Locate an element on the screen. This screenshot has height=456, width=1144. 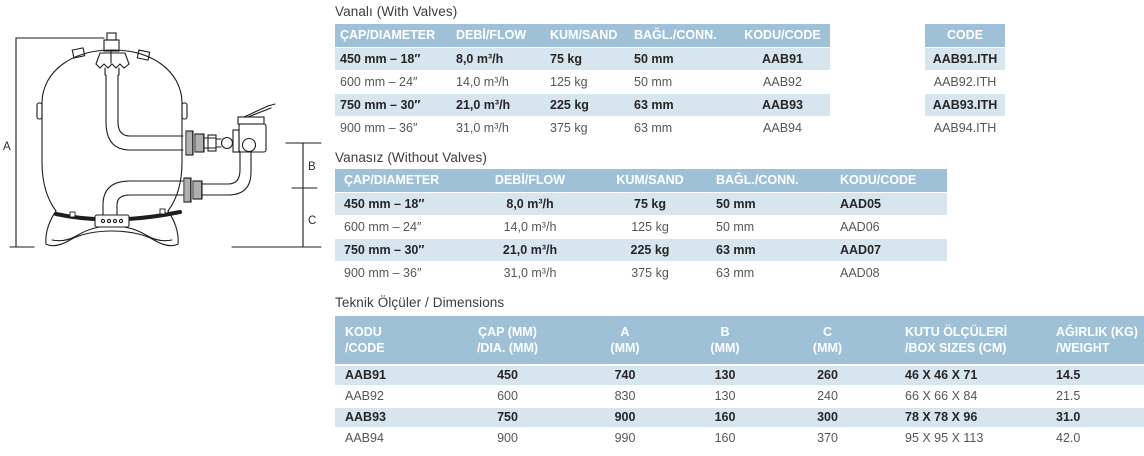
column-header: CODE is located at coordinates (965, 35).